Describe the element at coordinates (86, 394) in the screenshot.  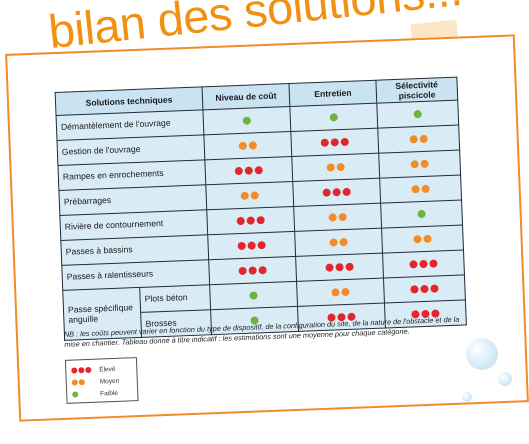
I see `legend-dots-faible` at that location.